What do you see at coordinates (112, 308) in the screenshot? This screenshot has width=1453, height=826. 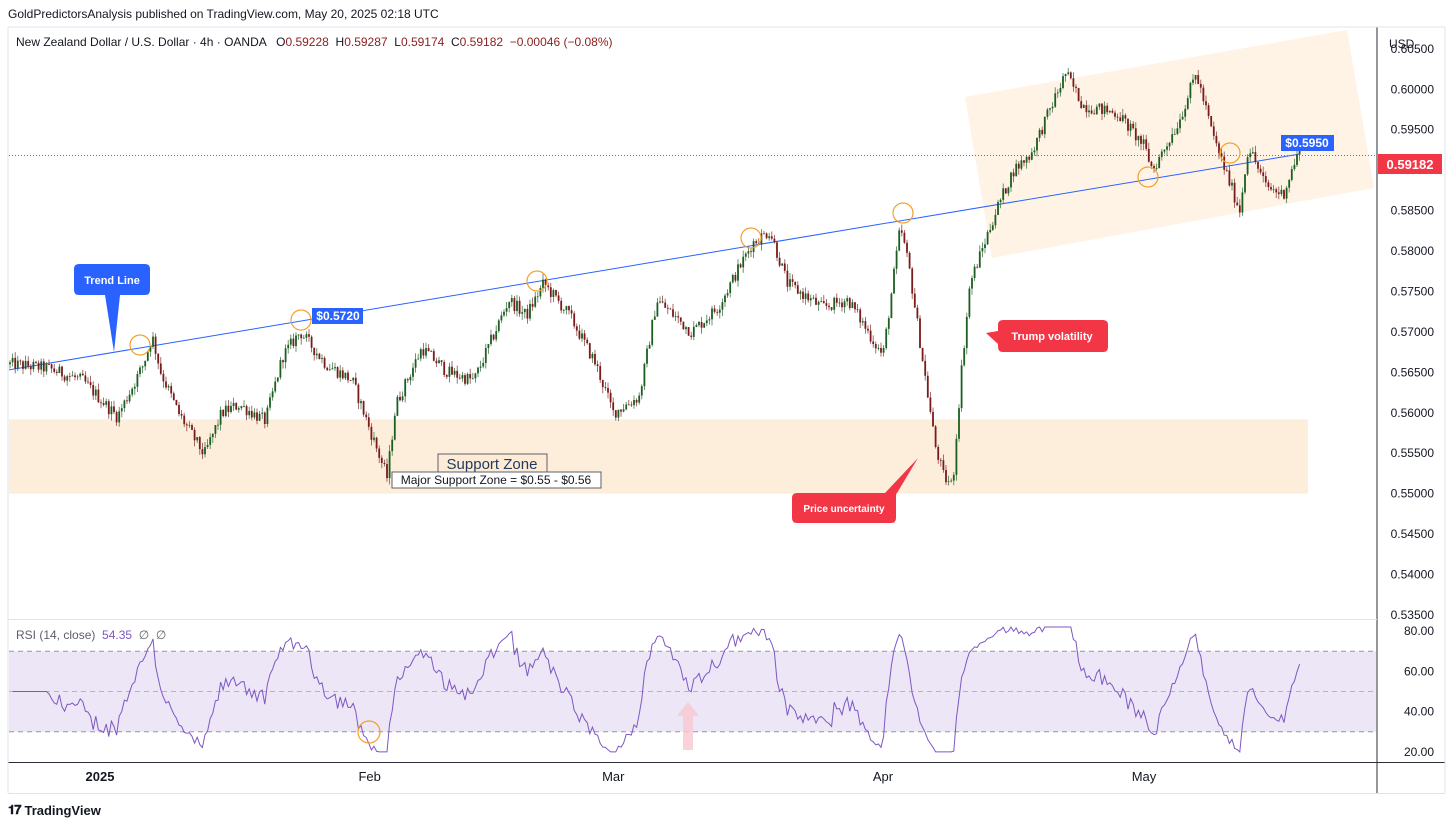 I see `trend-line-callout: Trend Line` at bounding box center [112, 308].